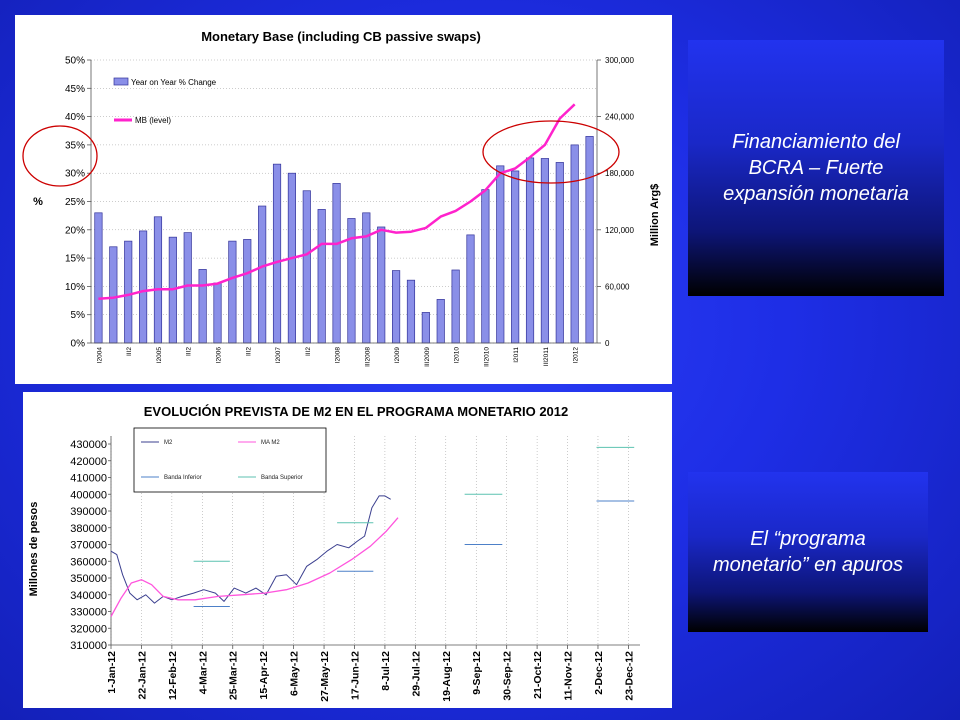 Image resolution: width=960 pixels, height=720 pixels. I want to click on y2-tick-label: 120,000, so click(619, 230).